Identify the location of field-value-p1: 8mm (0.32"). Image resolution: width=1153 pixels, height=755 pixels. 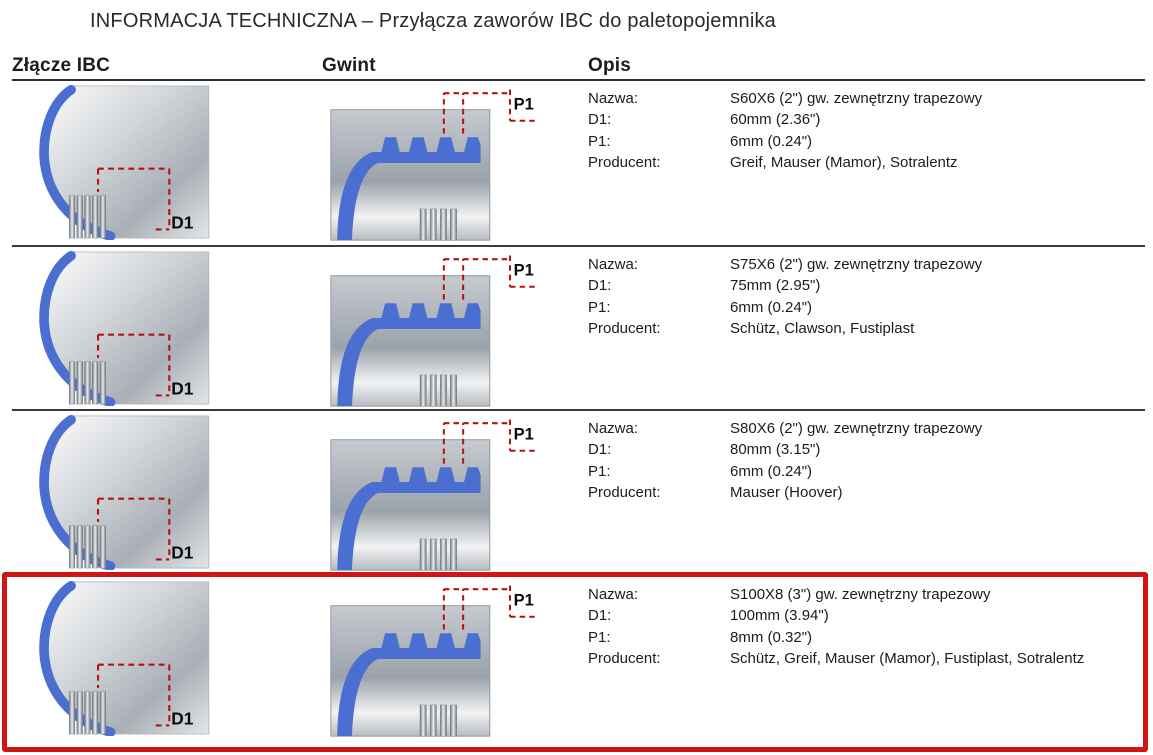
(771, 637).